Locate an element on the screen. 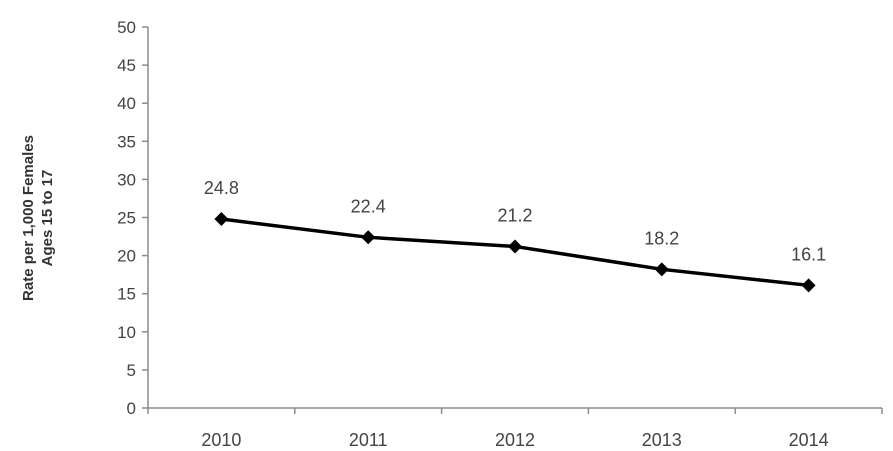 The width and height of the screenshot is (893, 451). x-tick-label: 2010 is located at coordinates (221, 440).